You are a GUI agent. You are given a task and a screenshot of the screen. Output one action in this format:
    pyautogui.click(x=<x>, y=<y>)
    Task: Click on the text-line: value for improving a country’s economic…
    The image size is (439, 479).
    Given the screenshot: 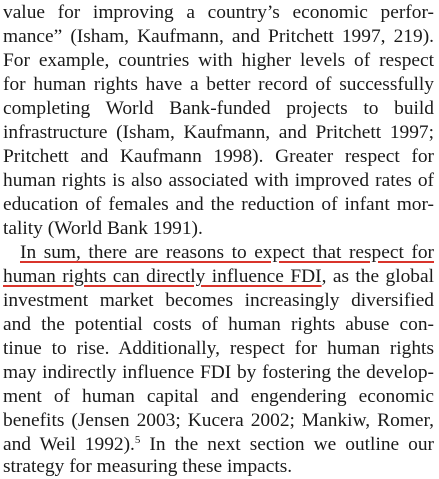 What is the action you would take?
    pyautogui.click(x=218, y=12)
    